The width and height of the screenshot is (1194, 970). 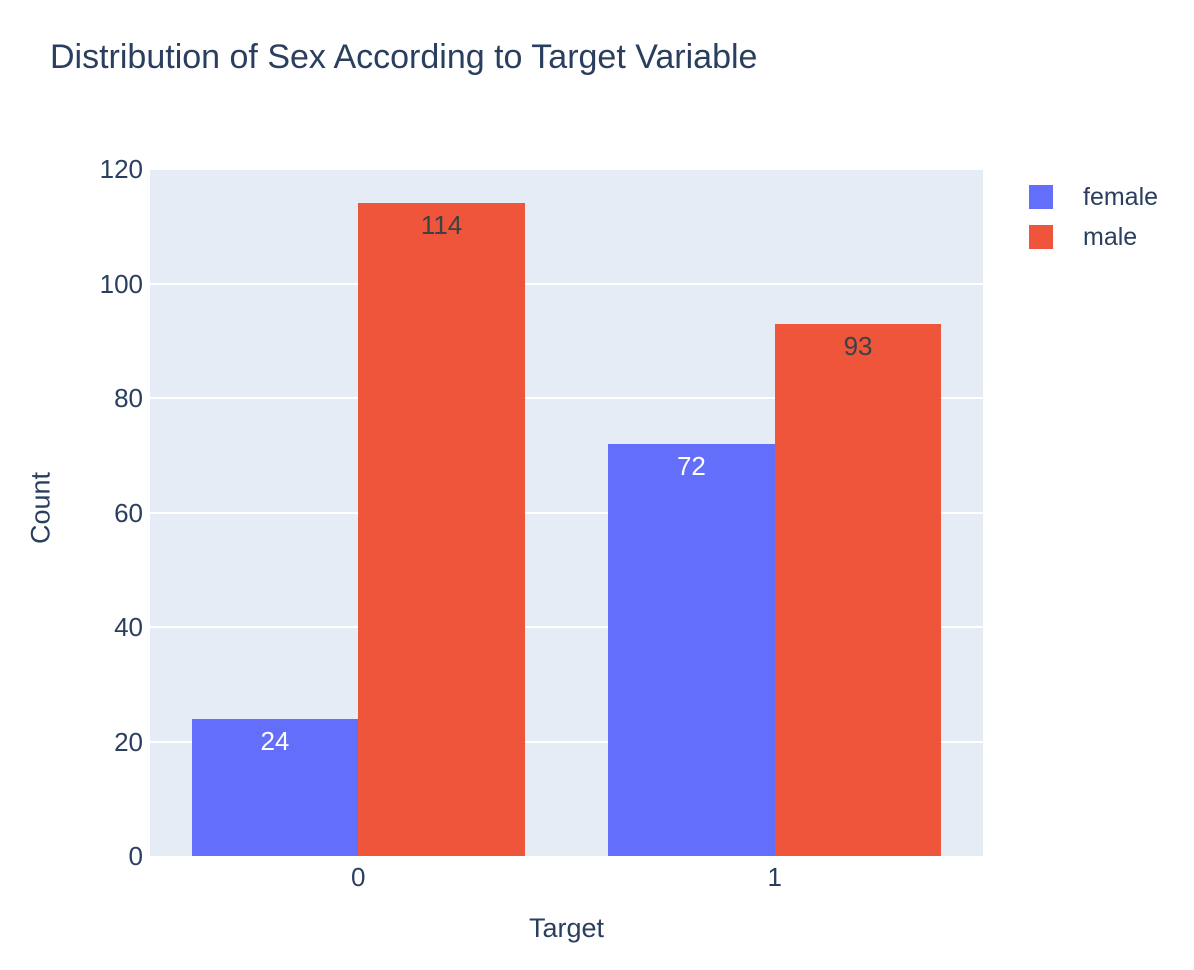 What do you see at coordinates (441, 225) in the screenshot?
I see `bar-value-label: 114` at bounding box center [441, 225].